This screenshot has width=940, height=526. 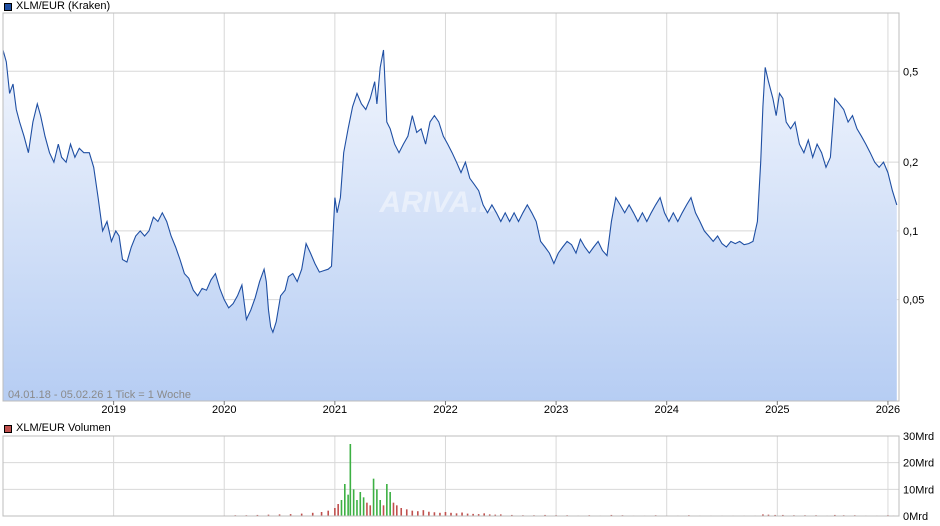 I want to click on x-tick-label: 2026, so click(x=888, y=410).